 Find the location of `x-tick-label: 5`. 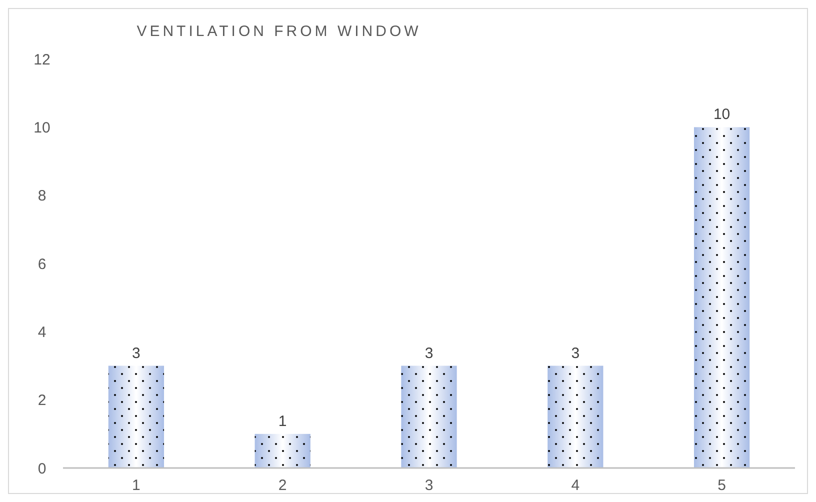

x-tick-label: 5 is located at coordinates (722, 485).